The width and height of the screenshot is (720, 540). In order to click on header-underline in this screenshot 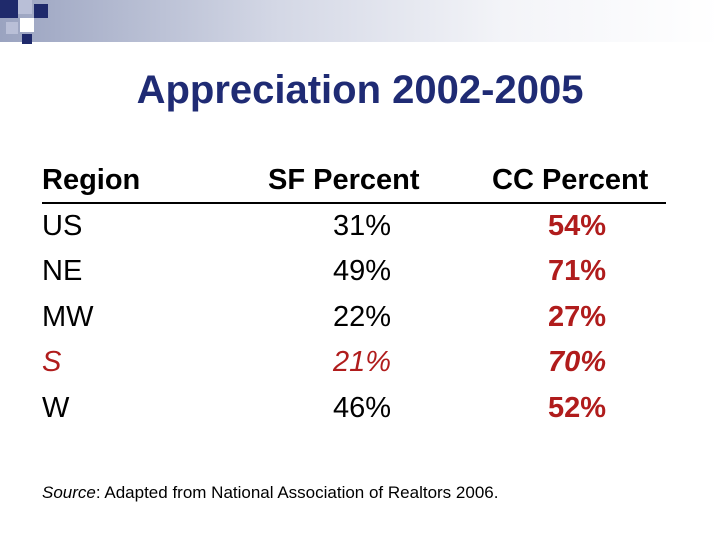, I will do `click(354, 203)`.